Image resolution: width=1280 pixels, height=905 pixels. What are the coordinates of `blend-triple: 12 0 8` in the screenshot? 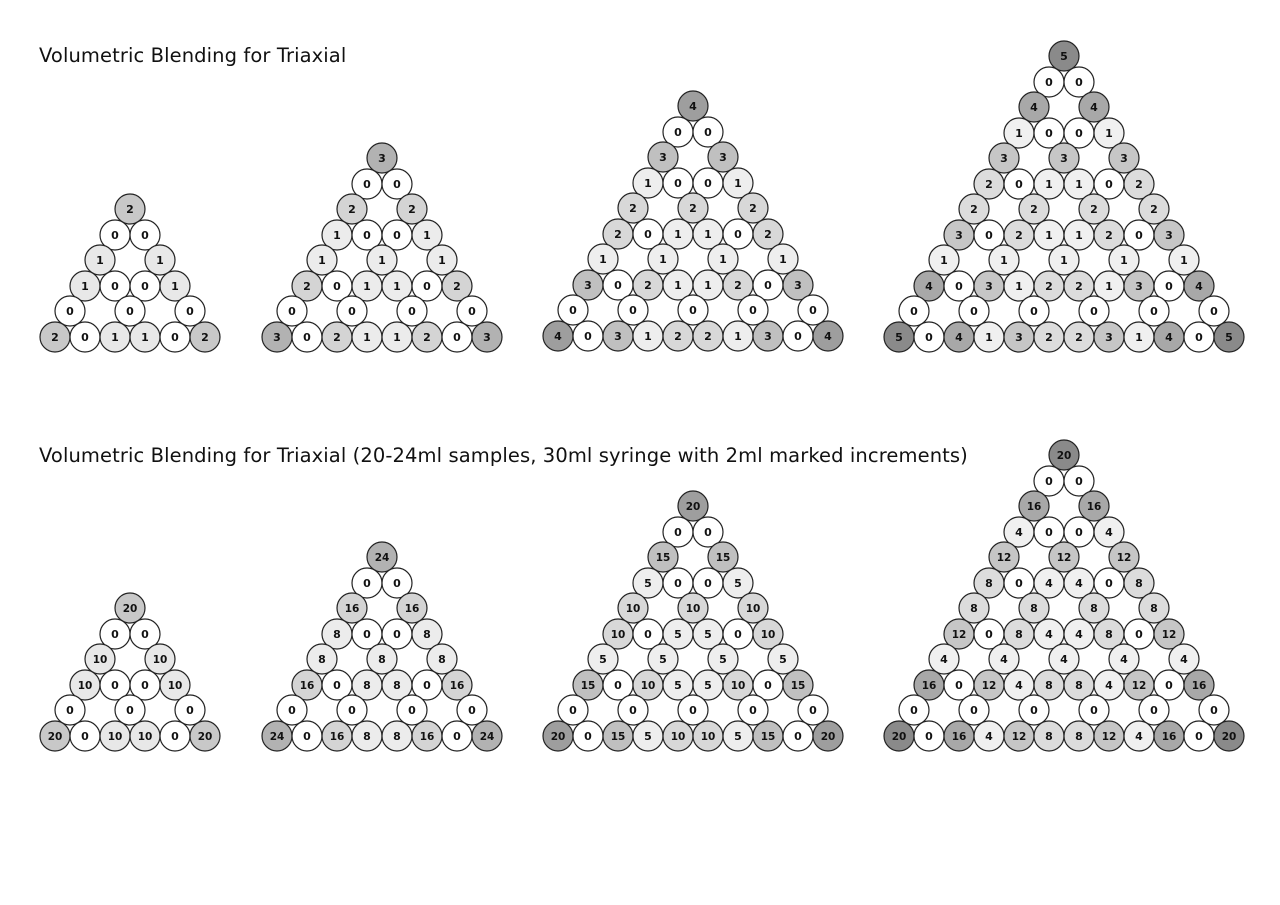 It's located at (1124, 570).